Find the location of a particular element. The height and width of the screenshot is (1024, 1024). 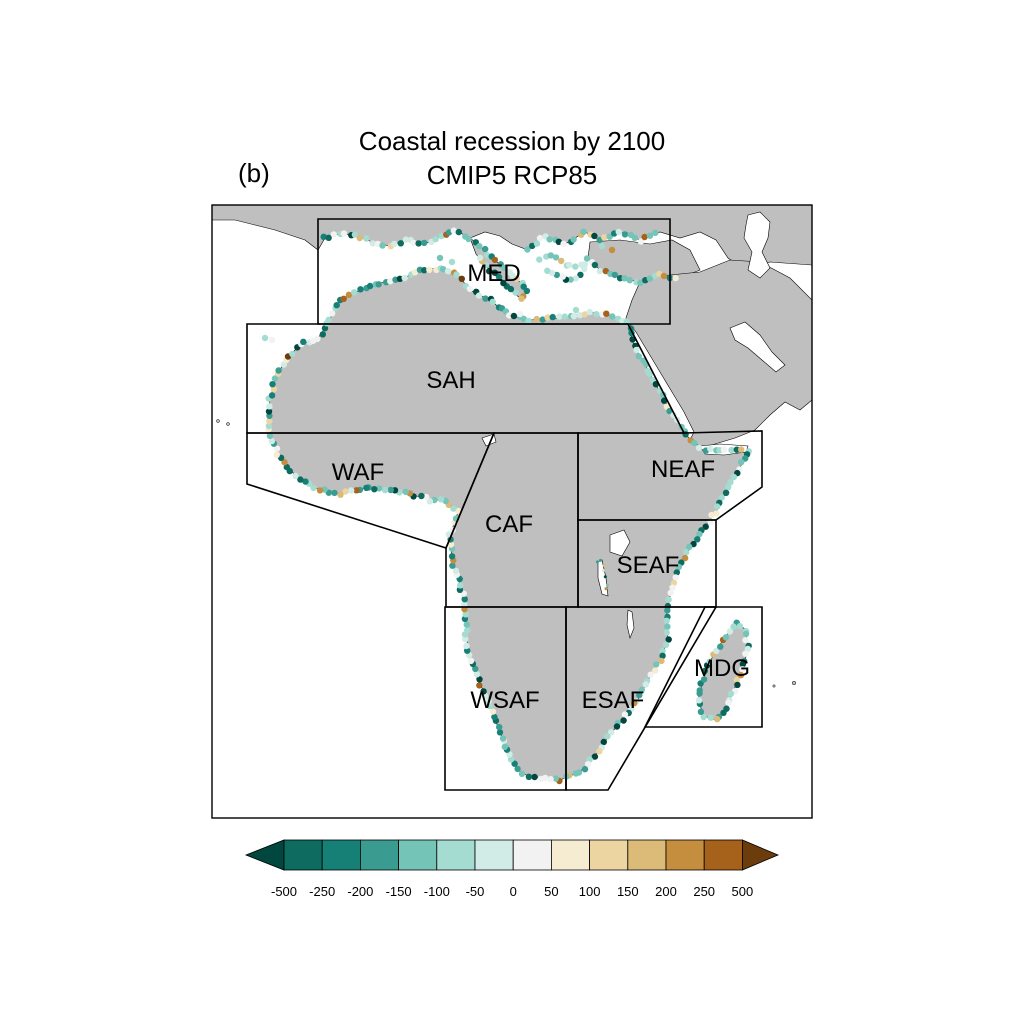

colorbar-tick-label: 0 is located at coordinates (513, 891).